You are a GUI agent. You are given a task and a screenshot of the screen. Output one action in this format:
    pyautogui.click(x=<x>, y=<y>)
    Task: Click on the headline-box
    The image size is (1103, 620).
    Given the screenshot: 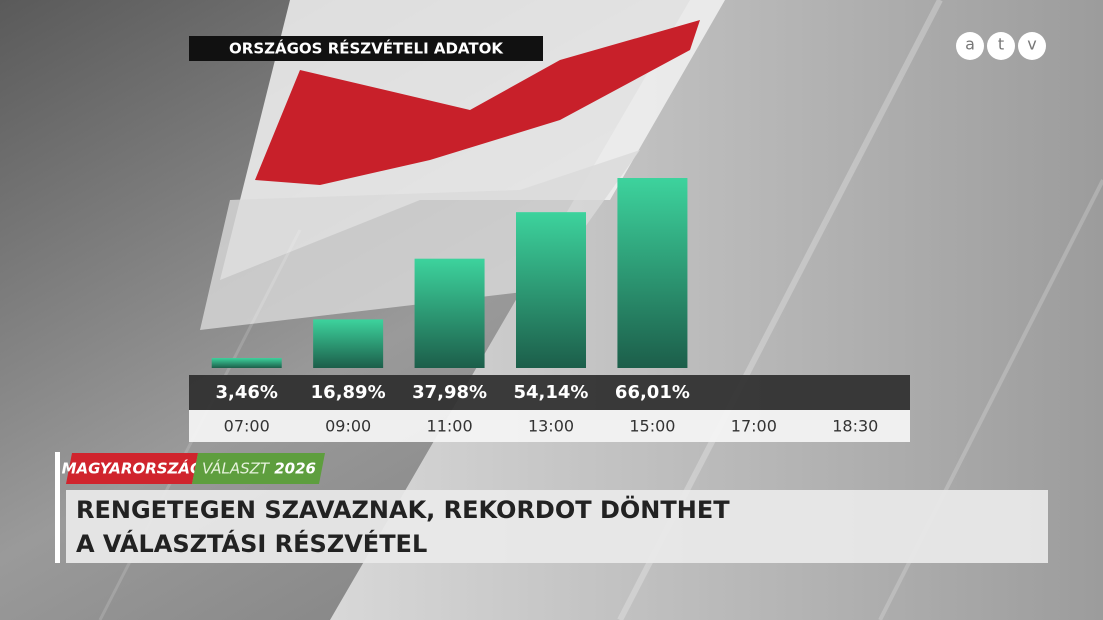 What is the action you would take?
    pyautogui.click(x=557, y=526)
    